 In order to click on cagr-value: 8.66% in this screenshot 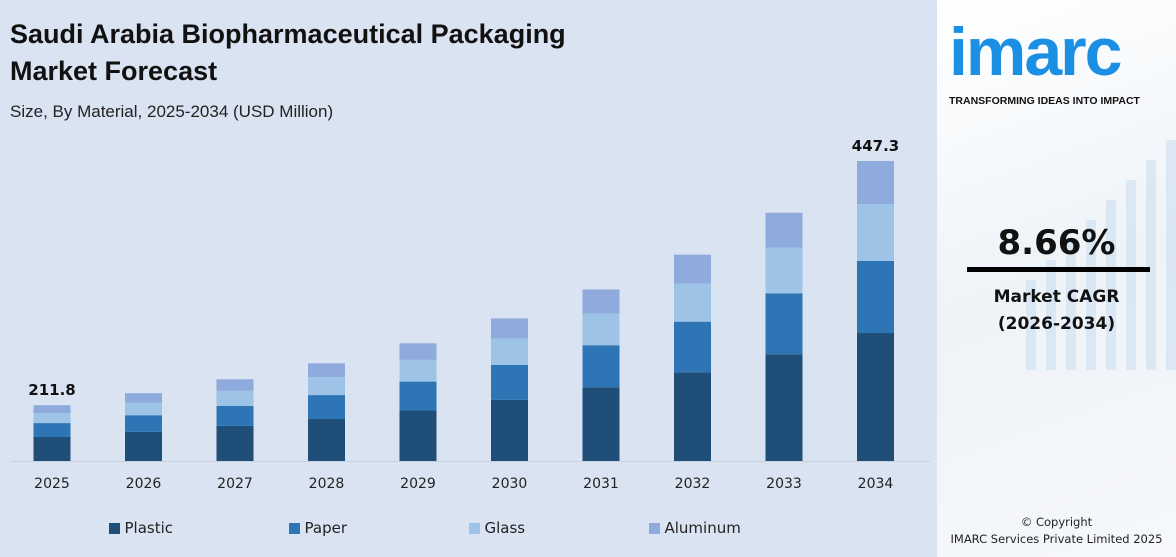, I will do `click(1056, 243)`.